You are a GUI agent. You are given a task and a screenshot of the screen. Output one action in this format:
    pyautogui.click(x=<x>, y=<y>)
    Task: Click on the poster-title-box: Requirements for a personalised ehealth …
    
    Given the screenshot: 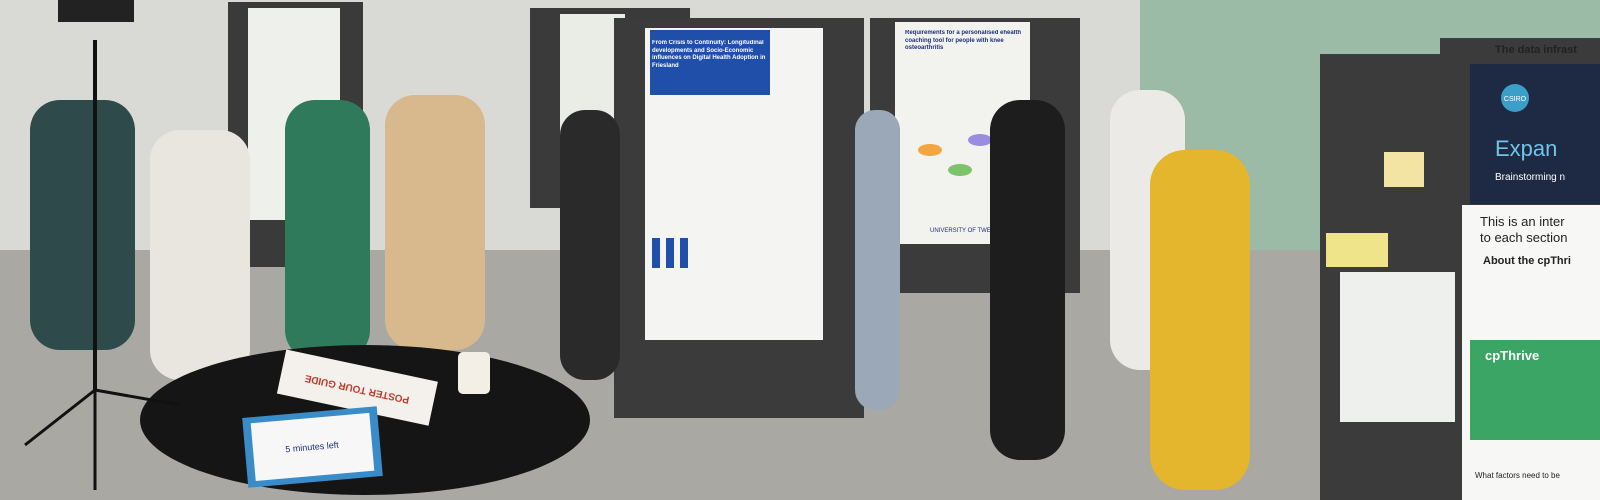 What is the action you would take?
    pyautogui.click(x=963, y=40)
    